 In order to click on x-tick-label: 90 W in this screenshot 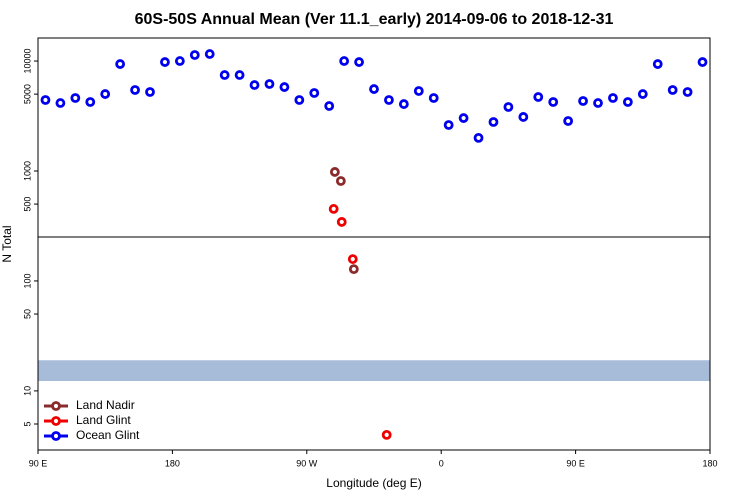, I will do `click(307, 463)`.